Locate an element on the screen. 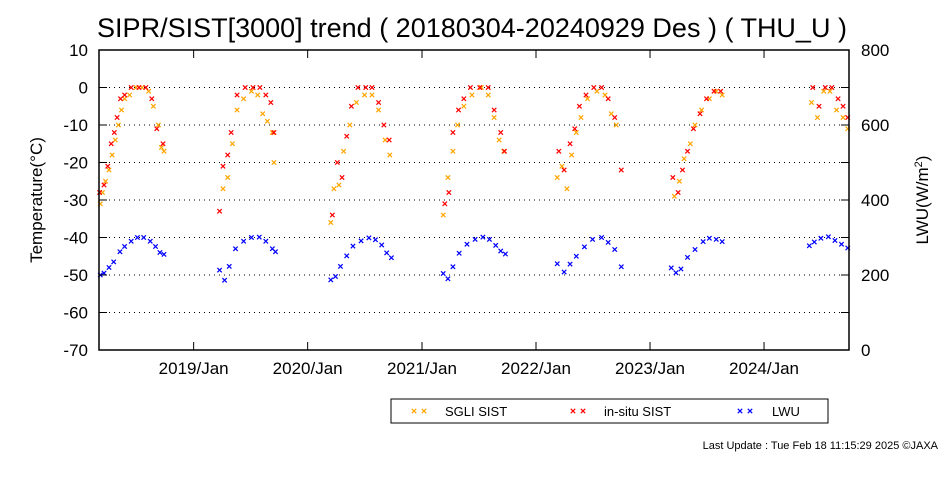 Image resolution: width=950 pixels, height=480 pixels. y2-tick-label: 0 is located at coordinates (865, 350).